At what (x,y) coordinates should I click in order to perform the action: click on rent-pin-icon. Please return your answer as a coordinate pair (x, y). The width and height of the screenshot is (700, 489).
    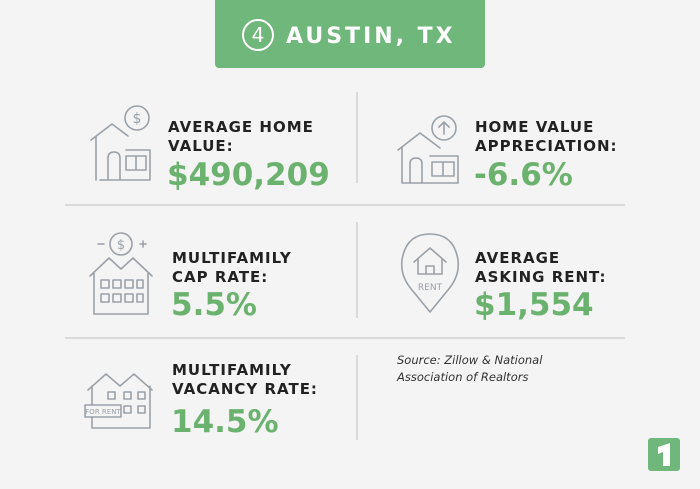
    Looking at the image, I should click on (430, 273).